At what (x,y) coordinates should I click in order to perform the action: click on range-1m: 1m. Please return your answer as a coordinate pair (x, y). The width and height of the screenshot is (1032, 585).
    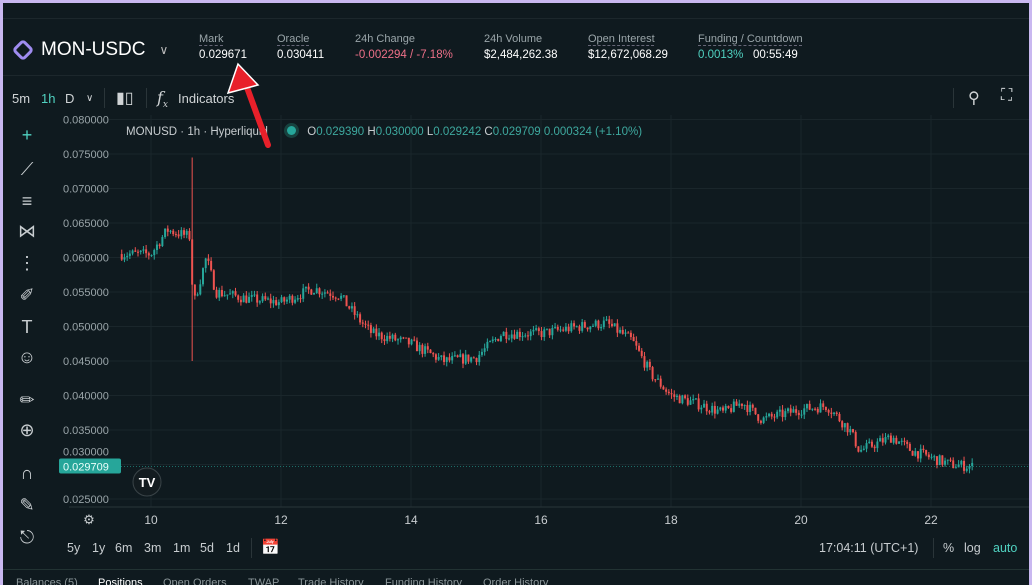
    Looking at the image, I should click on (182, 548).